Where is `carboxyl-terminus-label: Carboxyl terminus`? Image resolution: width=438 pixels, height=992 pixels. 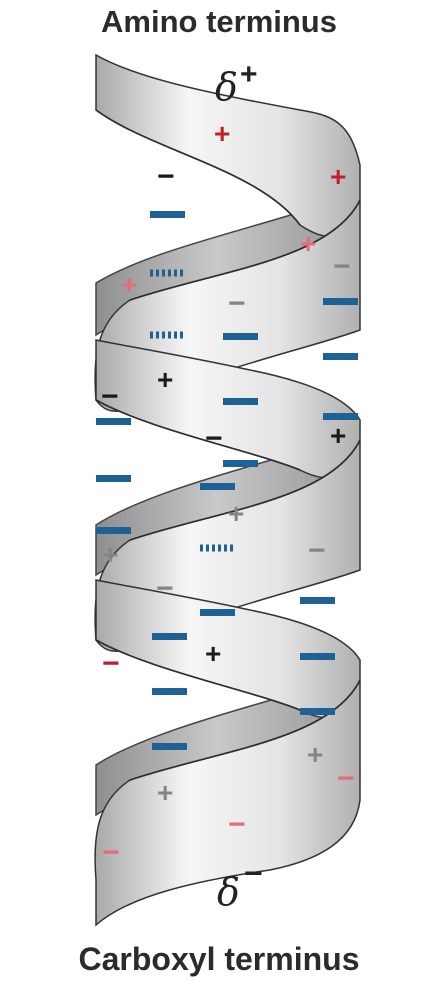 carboxyl-terminus-label: Carboxyl terminus is located at coordinates (219, 959).